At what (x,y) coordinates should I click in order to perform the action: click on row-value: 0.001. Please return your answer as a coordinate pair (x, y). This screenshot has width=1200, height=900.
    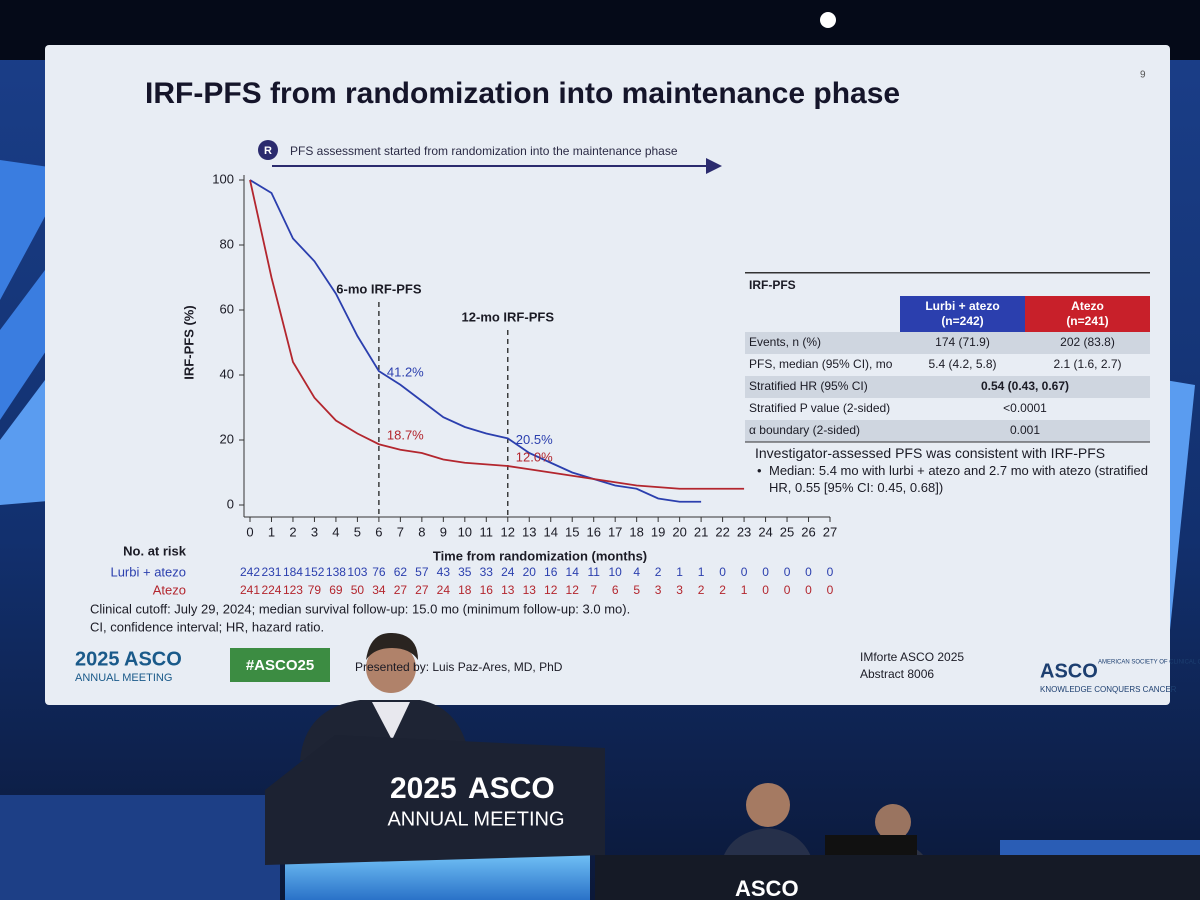
    Looking at the image, I should click on (1025, 430).